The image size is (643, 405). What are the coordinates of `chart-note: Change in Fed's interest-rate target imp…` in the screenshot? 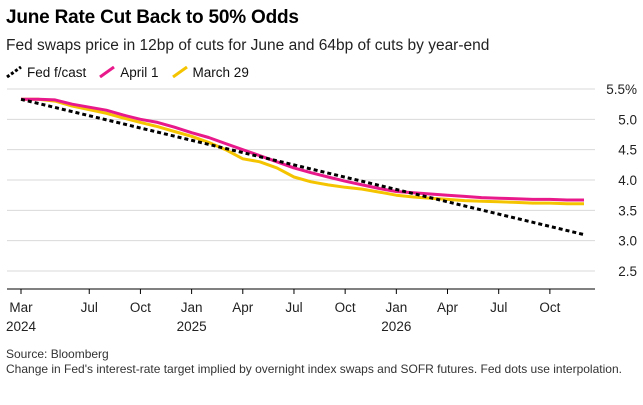 It's located at (314, 369).